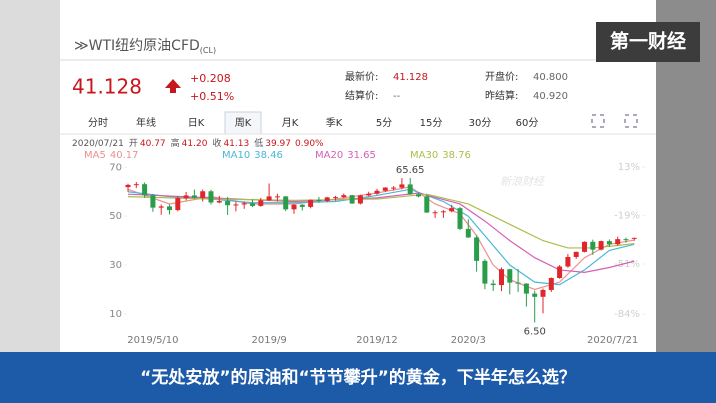  What do you see at coordinates (252, 155) in the screenshot?
I see `ma-legend: MA10 38.46` at bounding box center [252, 155].